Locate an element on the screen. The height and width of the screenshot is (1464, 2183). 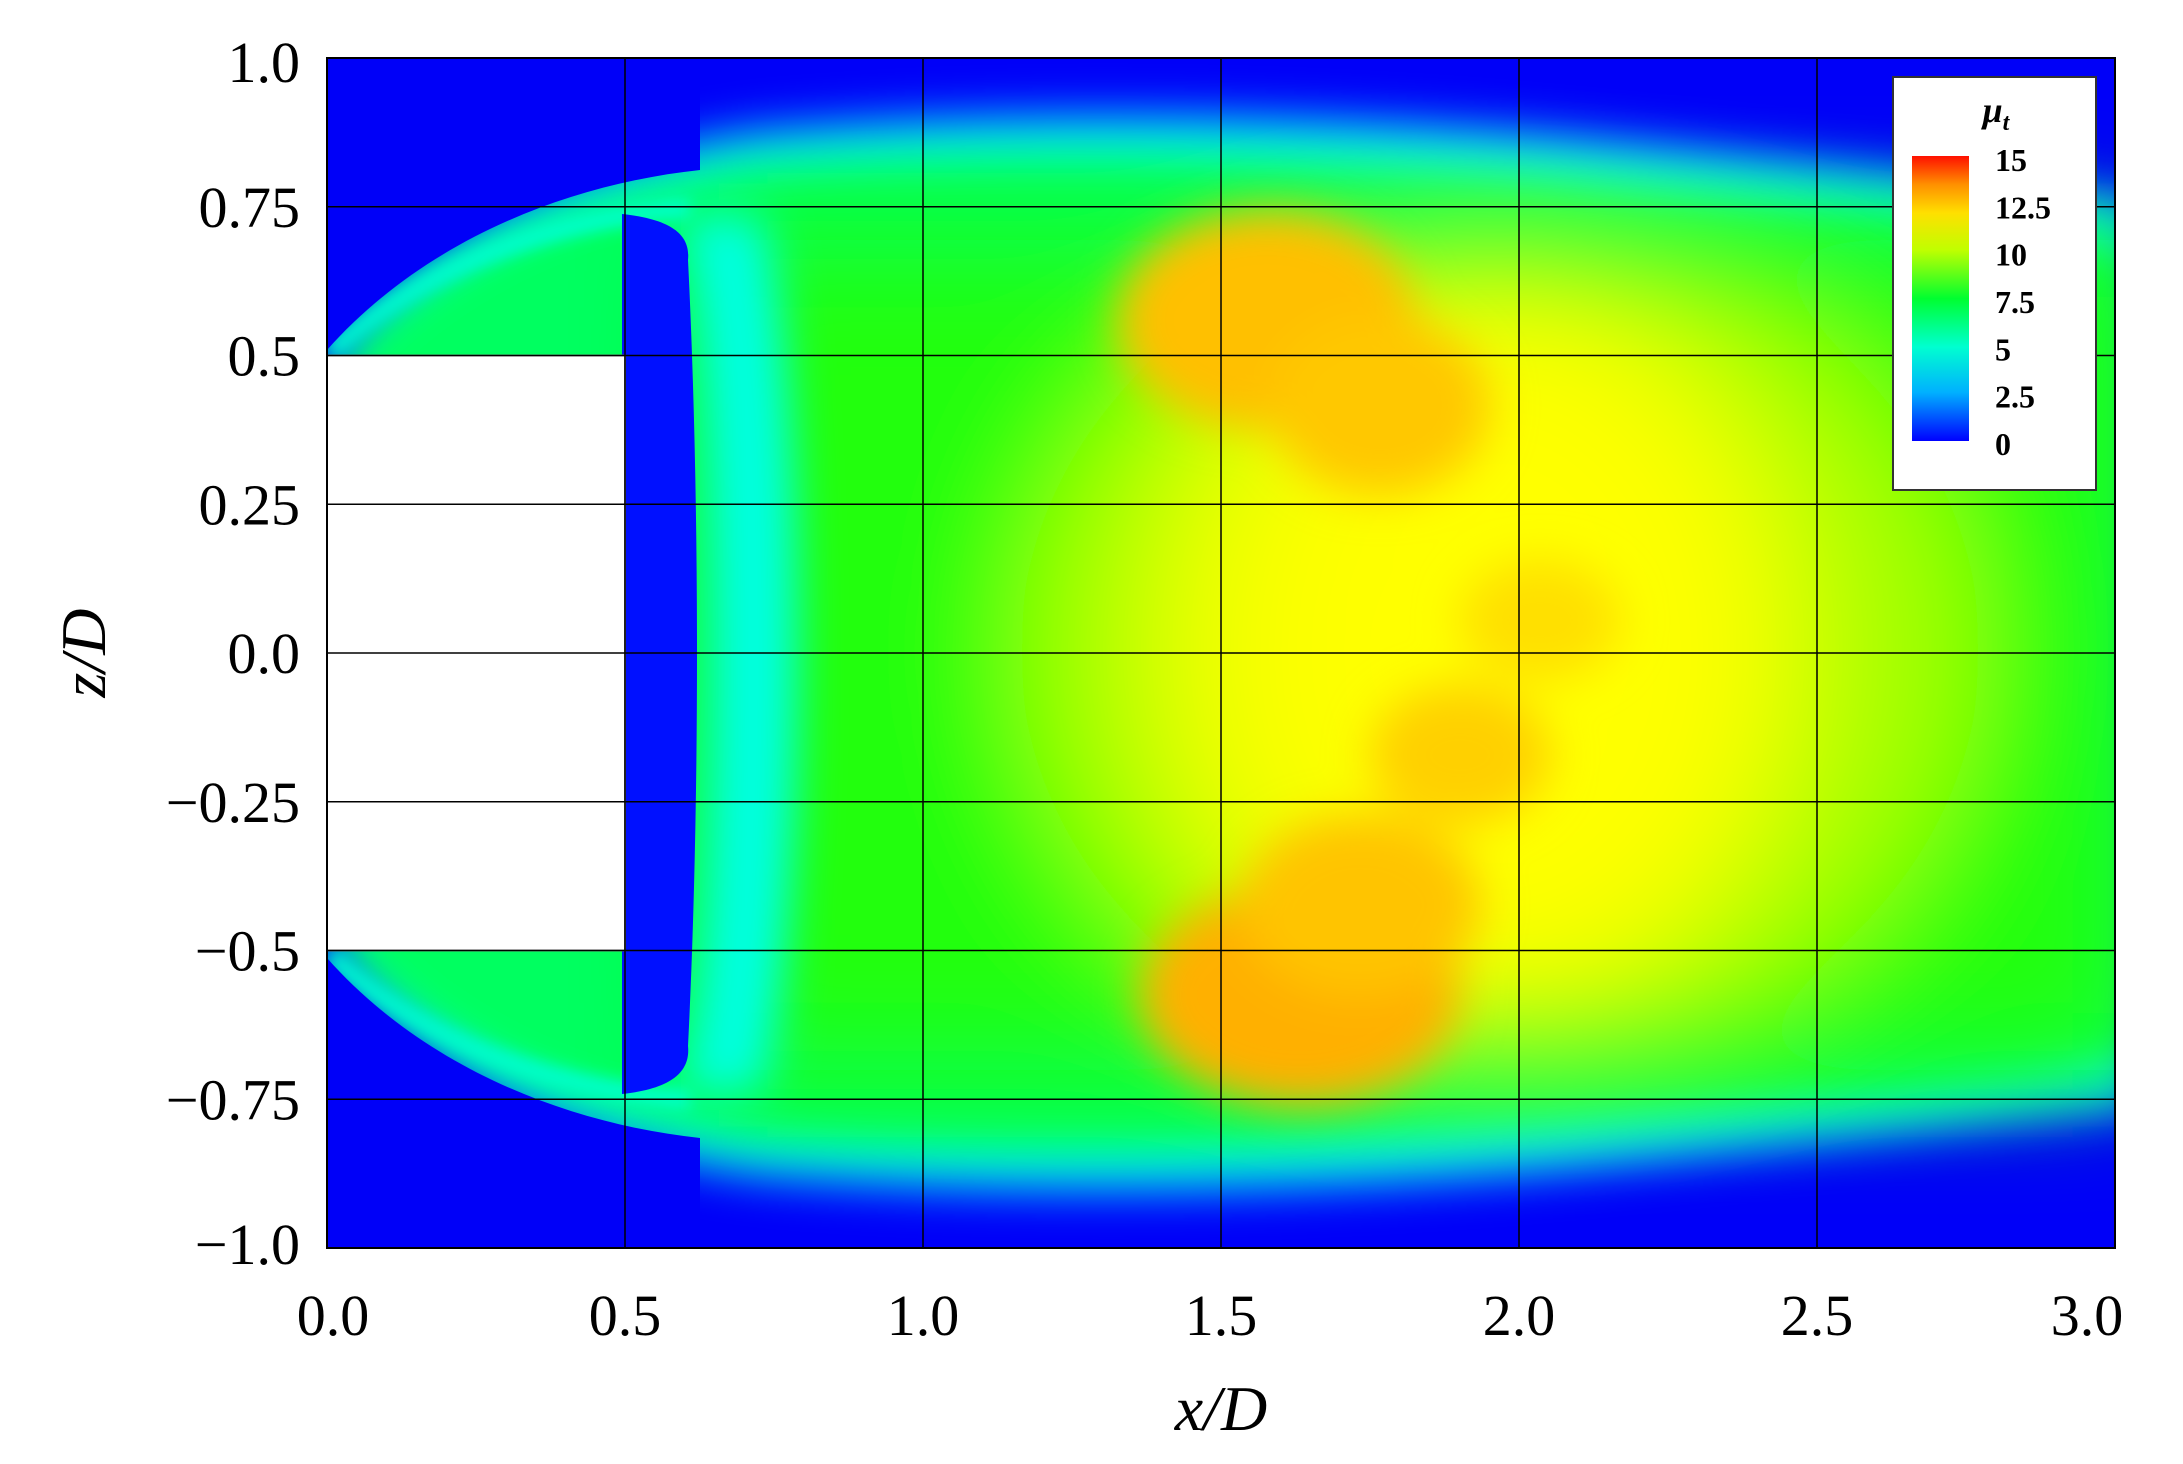
y-tick-label: −0.25 is located at coordinates (233, 802).